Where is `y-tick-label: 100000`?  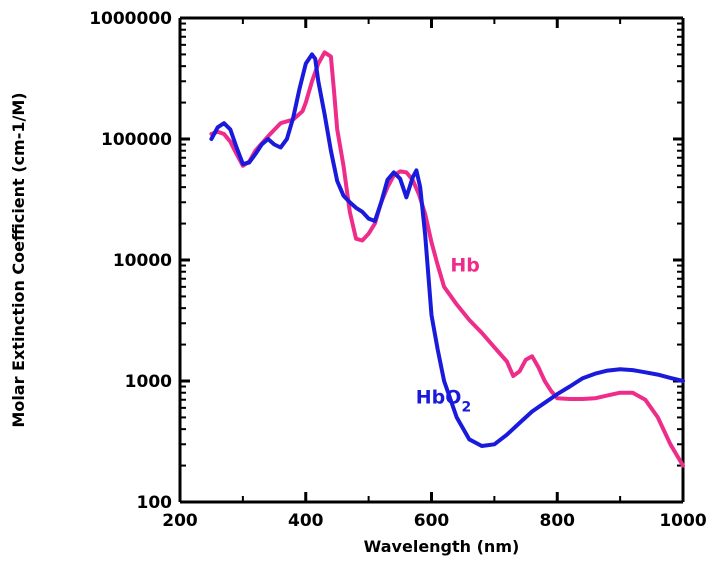
y-tick-label: 100000 is located at coordinates (136, 140).